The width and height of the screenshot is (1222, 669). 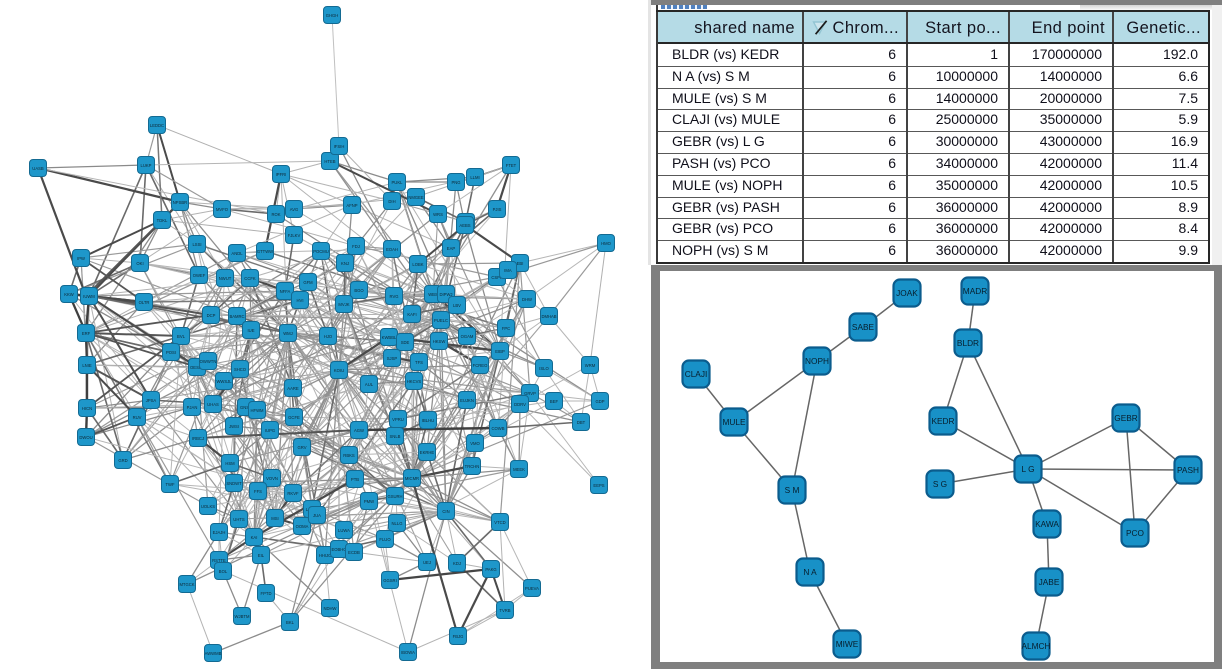 What do you see at coordinates (1047, 524) in the screenshot?
I see `svg-text: KAWA` at bounding box center [1047, 524].